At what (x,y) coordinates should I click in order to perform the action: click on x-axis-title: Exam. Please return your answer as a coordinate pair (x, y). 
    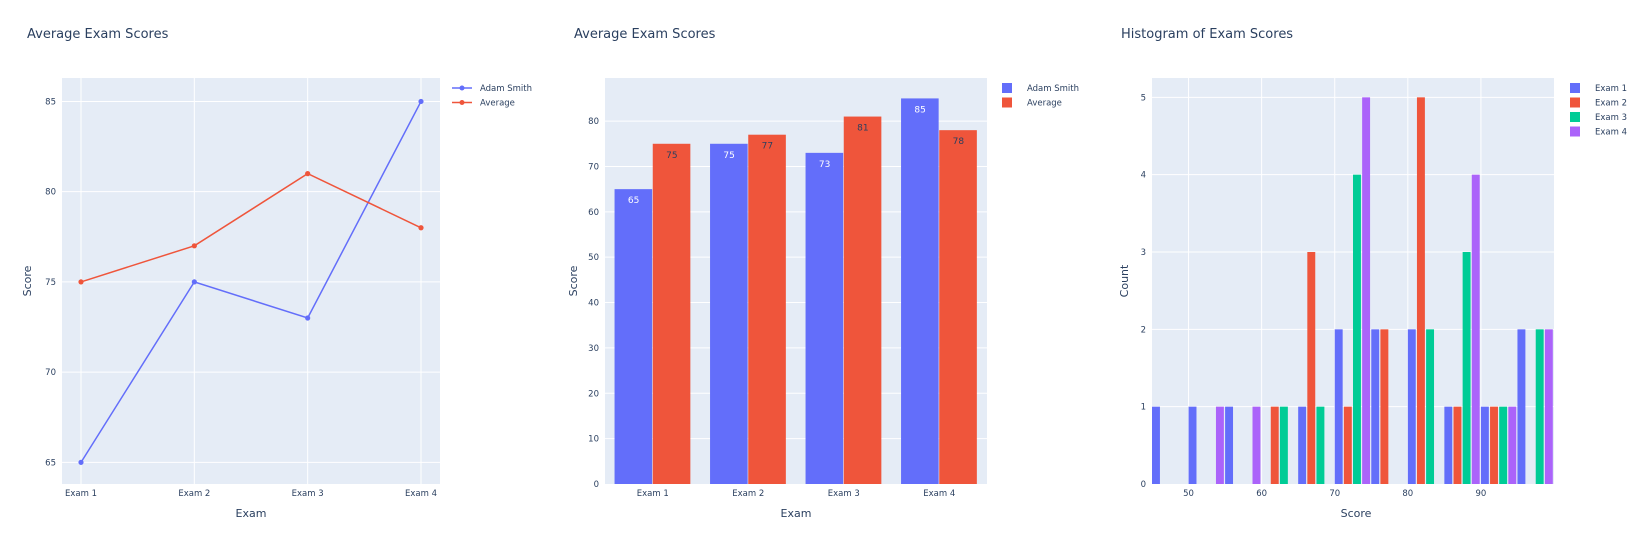
    Looking at the image, I should click on (251, 513).